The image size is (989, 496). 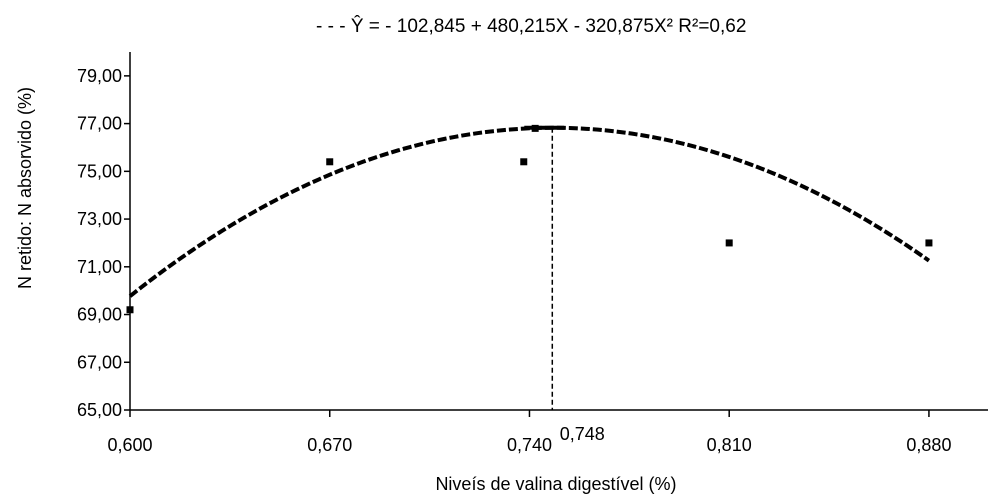 I want to click on y-tick-label: 79,00, so click(x=99, y=76).